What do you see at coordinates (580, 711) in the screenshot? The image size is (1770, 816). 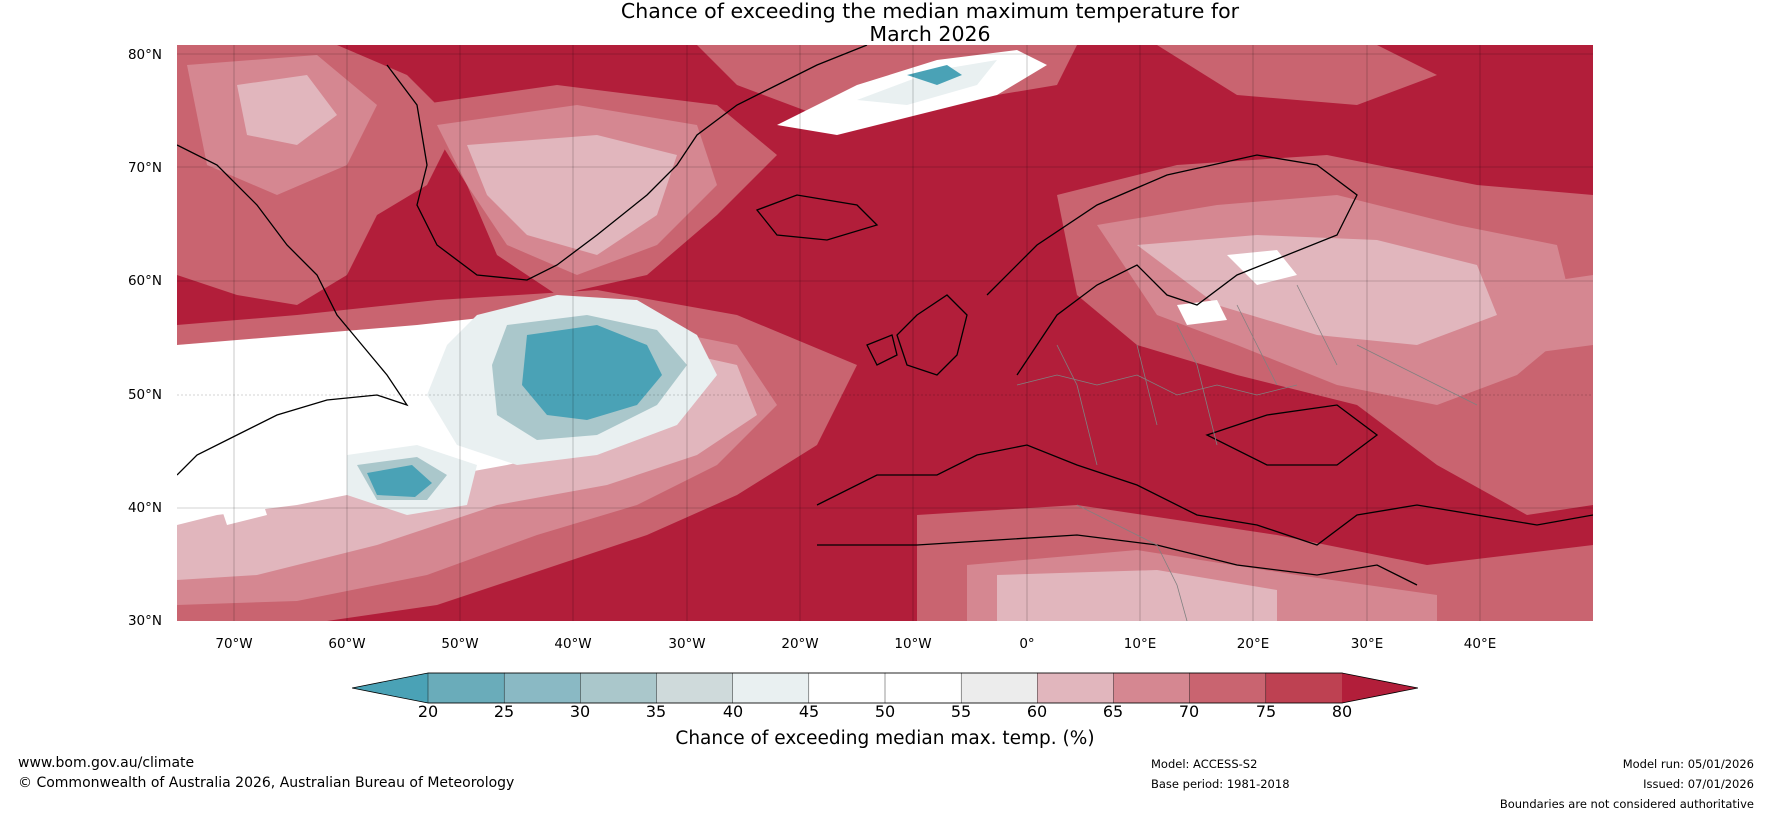 I see `colorbar-tick-30: 30` at bounding box center [580, 711].